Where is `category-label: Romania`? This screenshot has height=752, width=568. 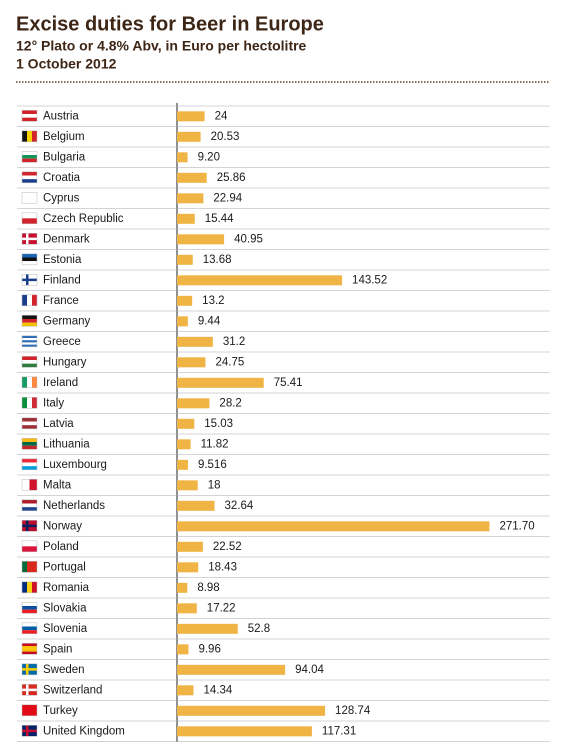
category-label: Romania is located at coordinates (66, 588).